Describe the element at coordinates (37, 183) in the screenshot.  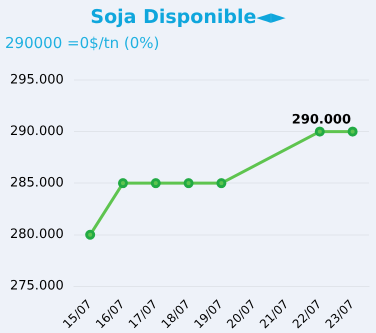
I see `y-tick-label: 285.000` at that location.